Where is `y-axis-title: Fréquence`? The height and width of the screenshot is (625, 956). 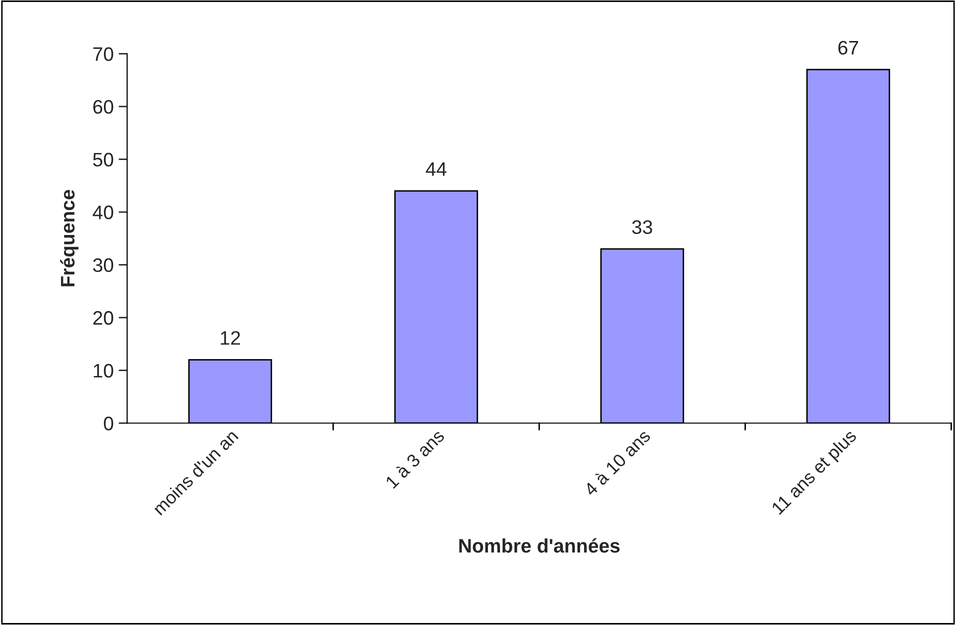
y-axis-title: Fréquence is located at coordinates (69, 238).